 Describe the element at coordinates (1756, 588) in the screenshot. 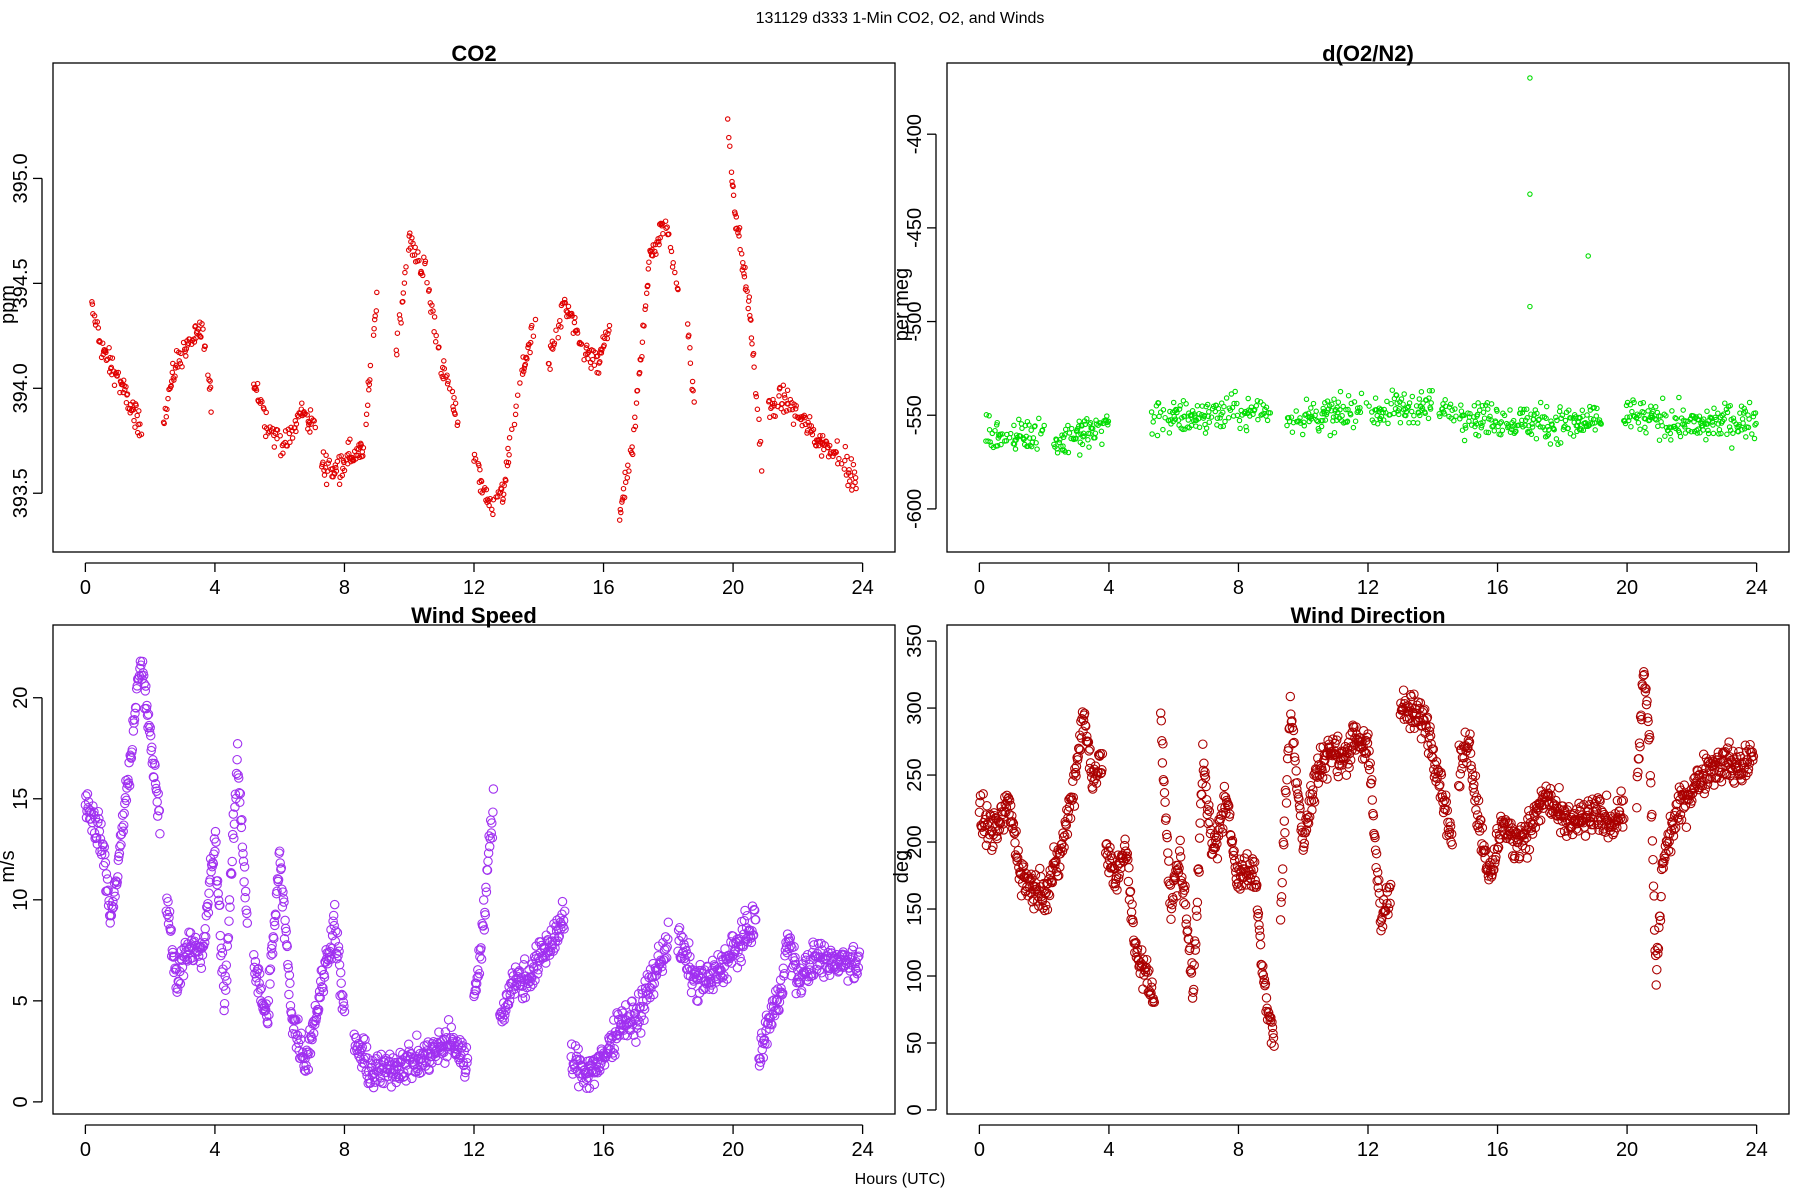

I see `x-tick-label: 24` at that location.